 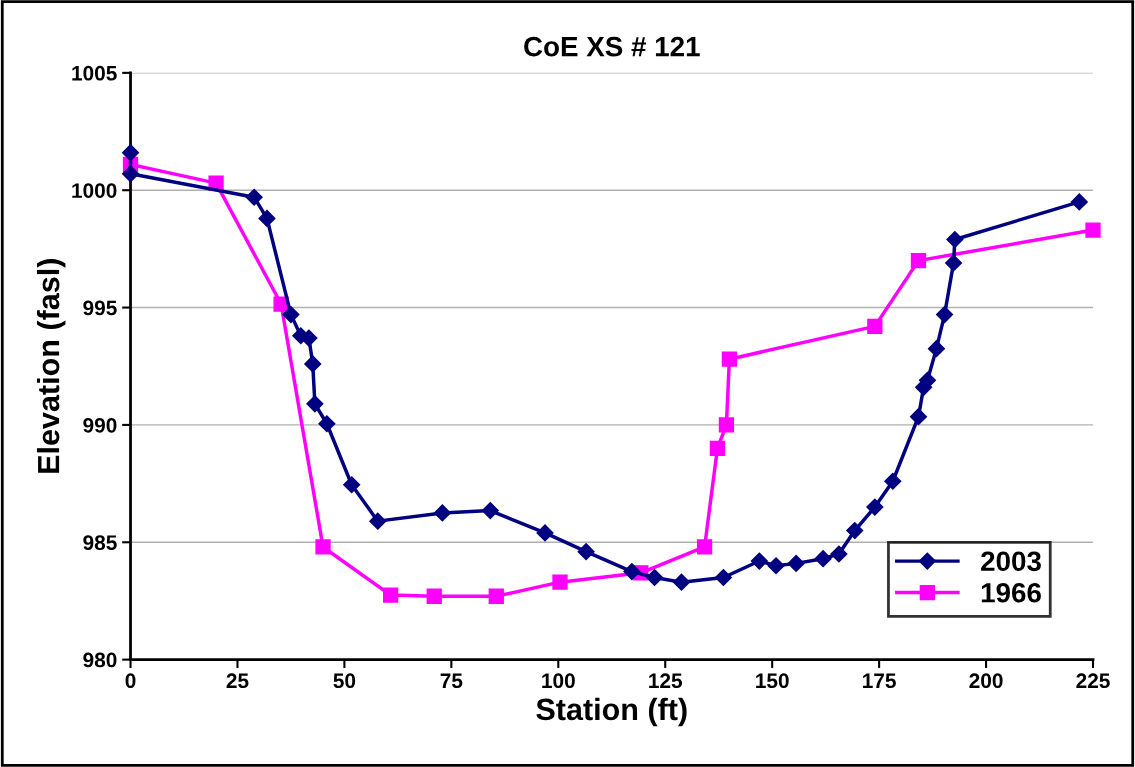 What do you see at coordinates (100, 543) in the screenshot?
I see `y-tick-label: 985` at bounding box center [100, 543].